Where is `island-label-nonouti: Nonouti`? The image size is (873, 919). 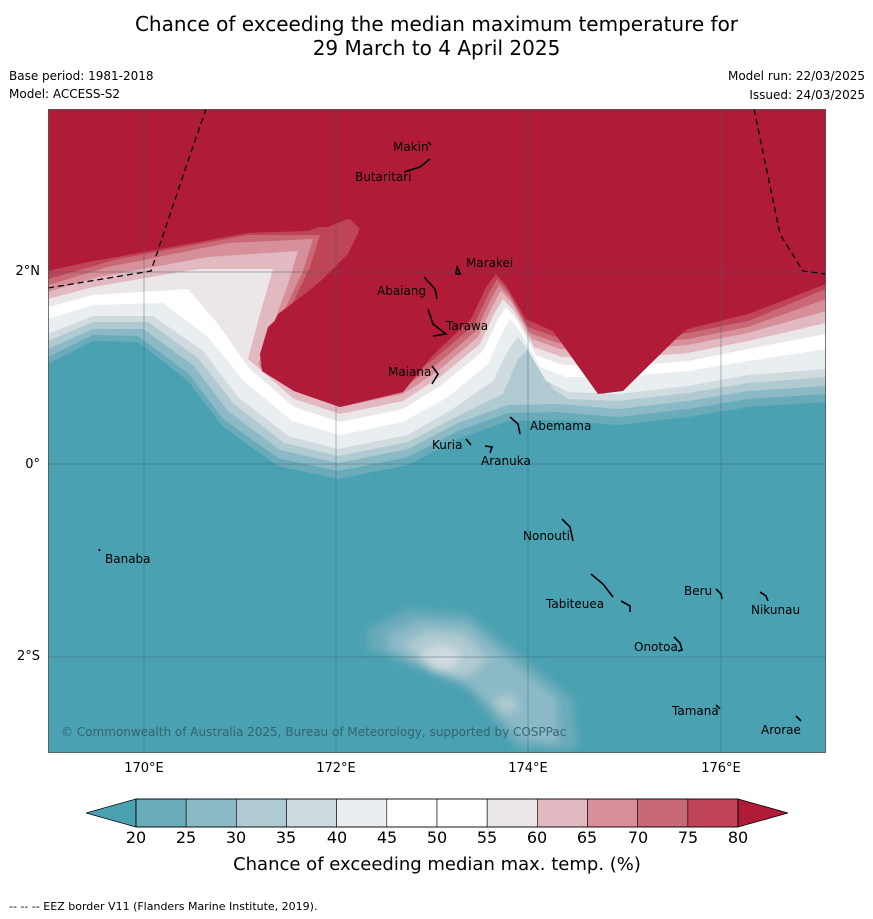
island-label-nonouti: Nonouti is located at coordinates (546, 536).